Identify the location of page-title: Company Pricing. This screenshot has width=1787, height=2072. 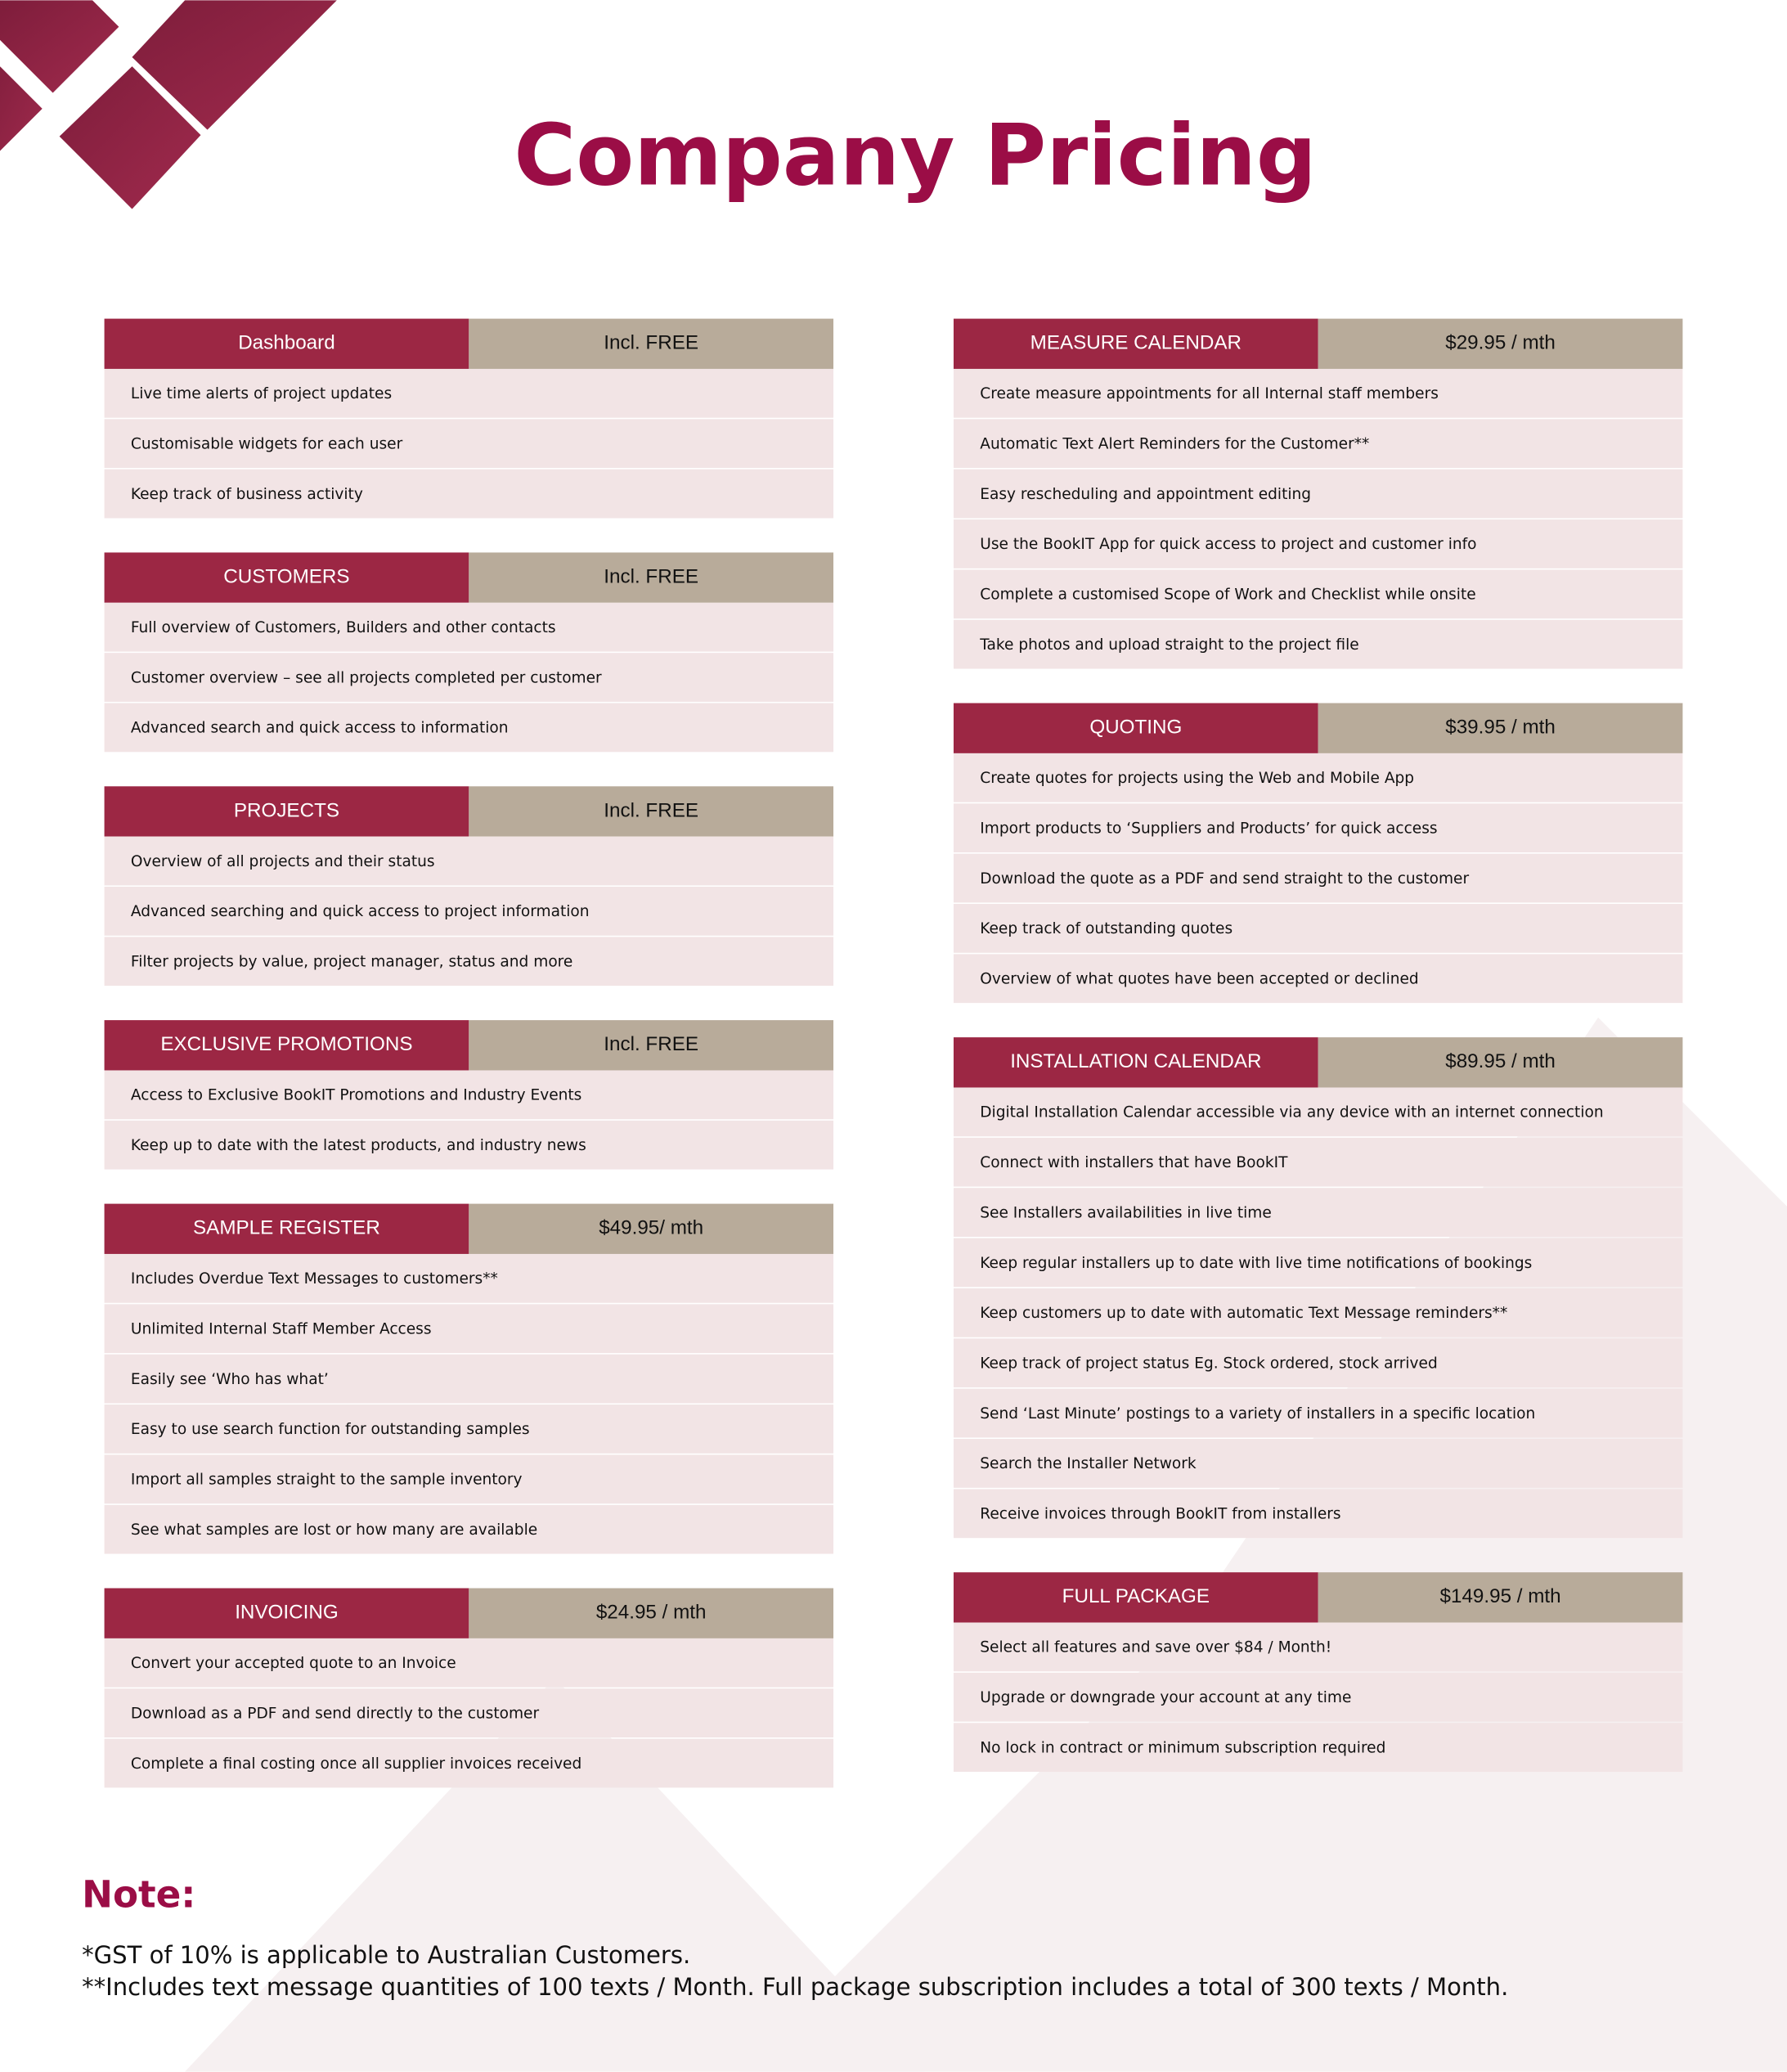
(915, 156).